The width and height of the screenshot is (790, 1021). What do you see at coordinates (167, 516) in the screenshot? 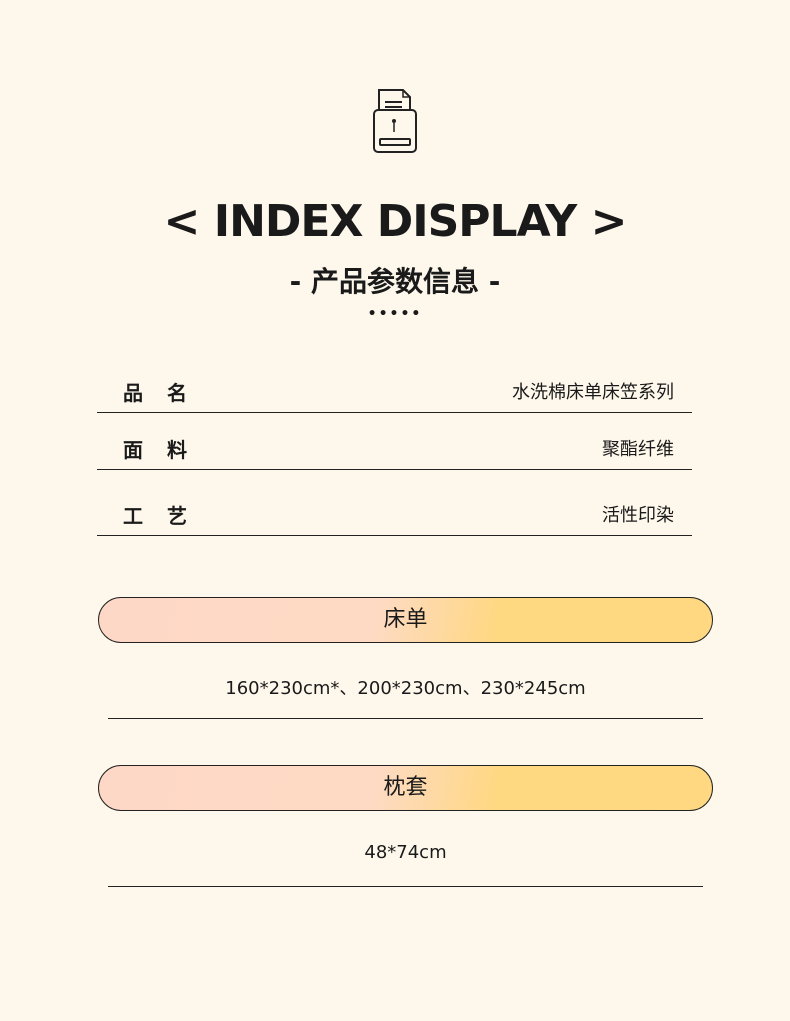
I see `param-label: 工艺` at bounding box center [167, 516].